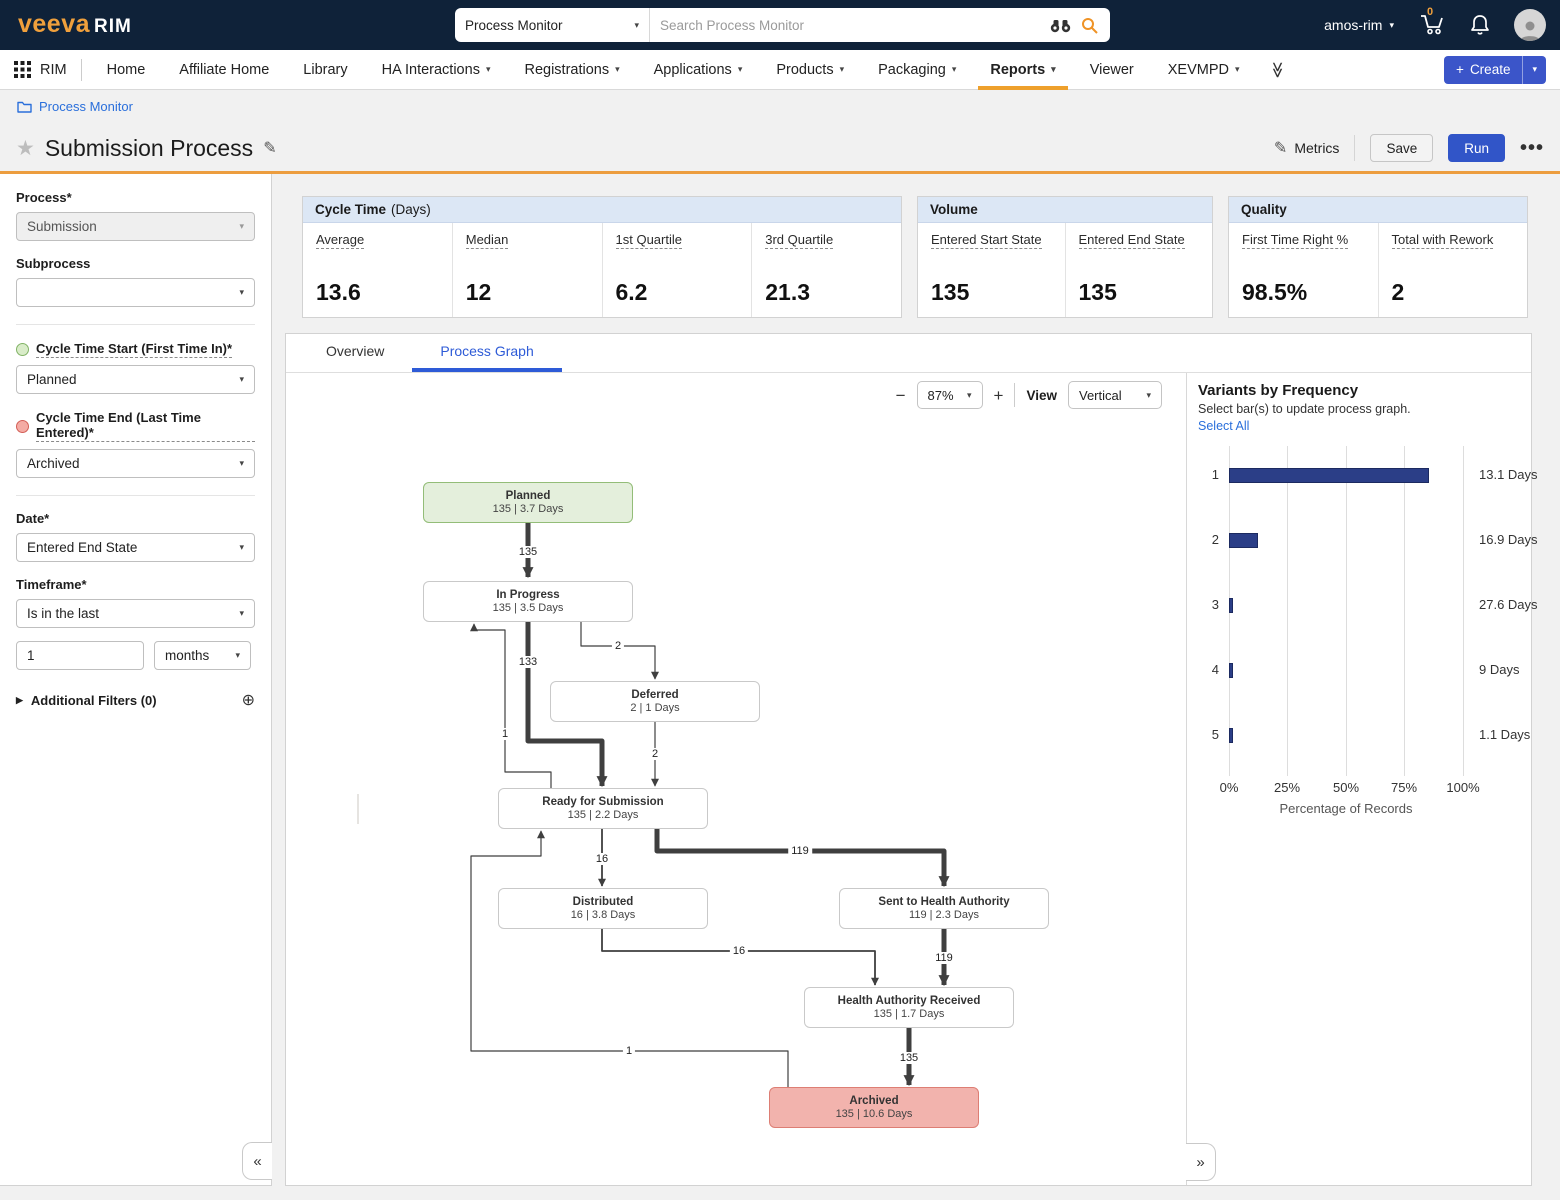 The width and height of the screenshot is (1560, 1200). What do you see at coordinates (1203, 69) in the screenshot?
I see `nav-item-xevmpd: XEVMPD ▾` at bounding box center [1203, 69].